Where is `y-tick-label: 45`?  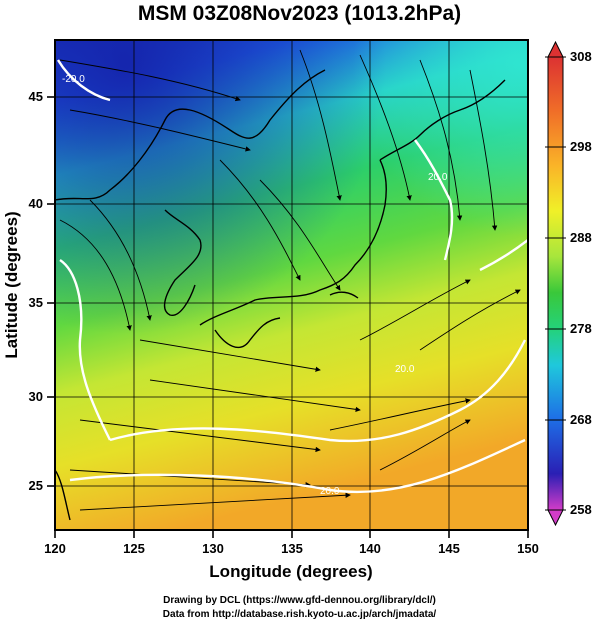 y-tick-label: 45 is located at coordinates (36, 96).